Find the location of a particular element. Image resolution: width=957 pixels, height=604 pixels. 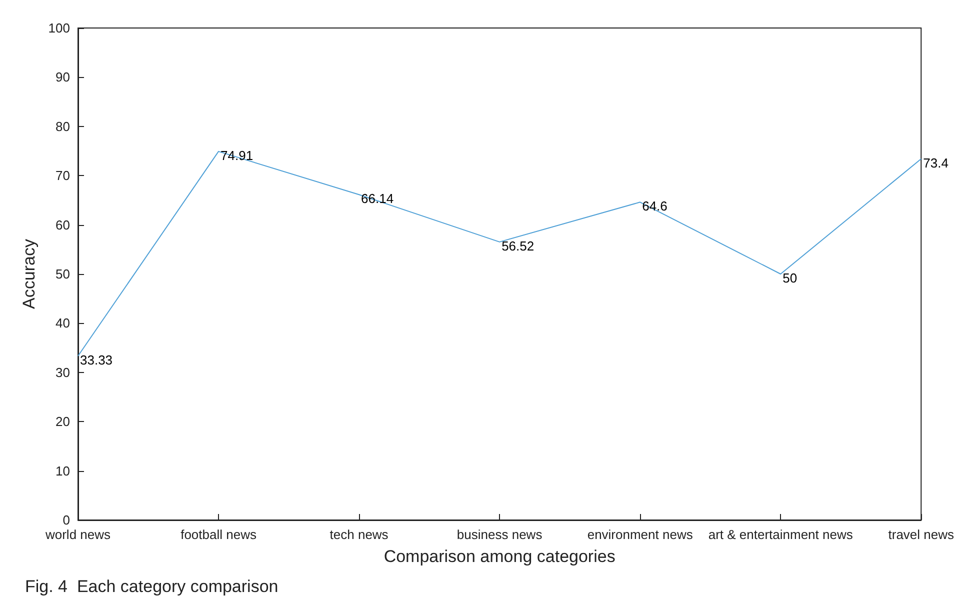

data-label: 33.33 is located at coordinates (96, 360).